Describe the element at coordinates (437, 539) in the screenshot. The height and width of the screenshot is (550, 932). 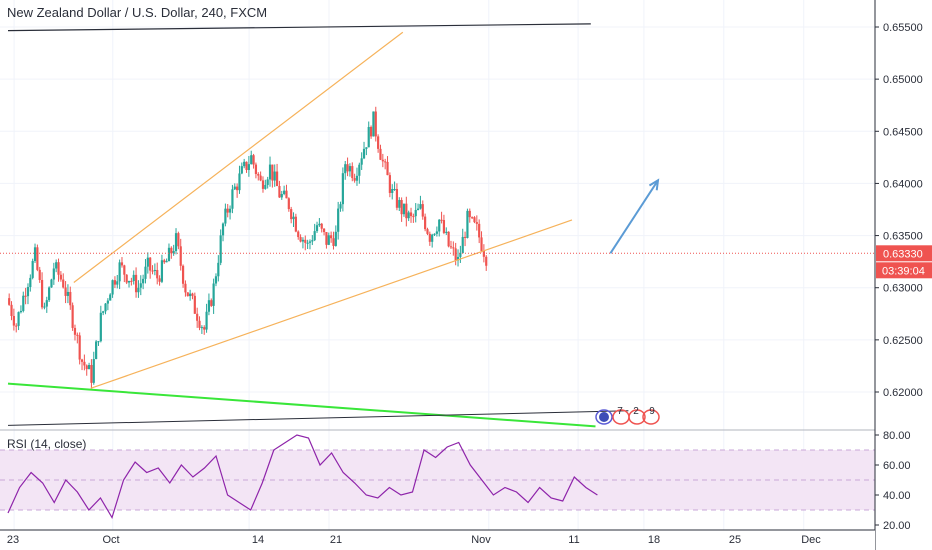
I see `time-axis: 23 Oct 14 21 Nov 11 18 25 Dec` at that location.